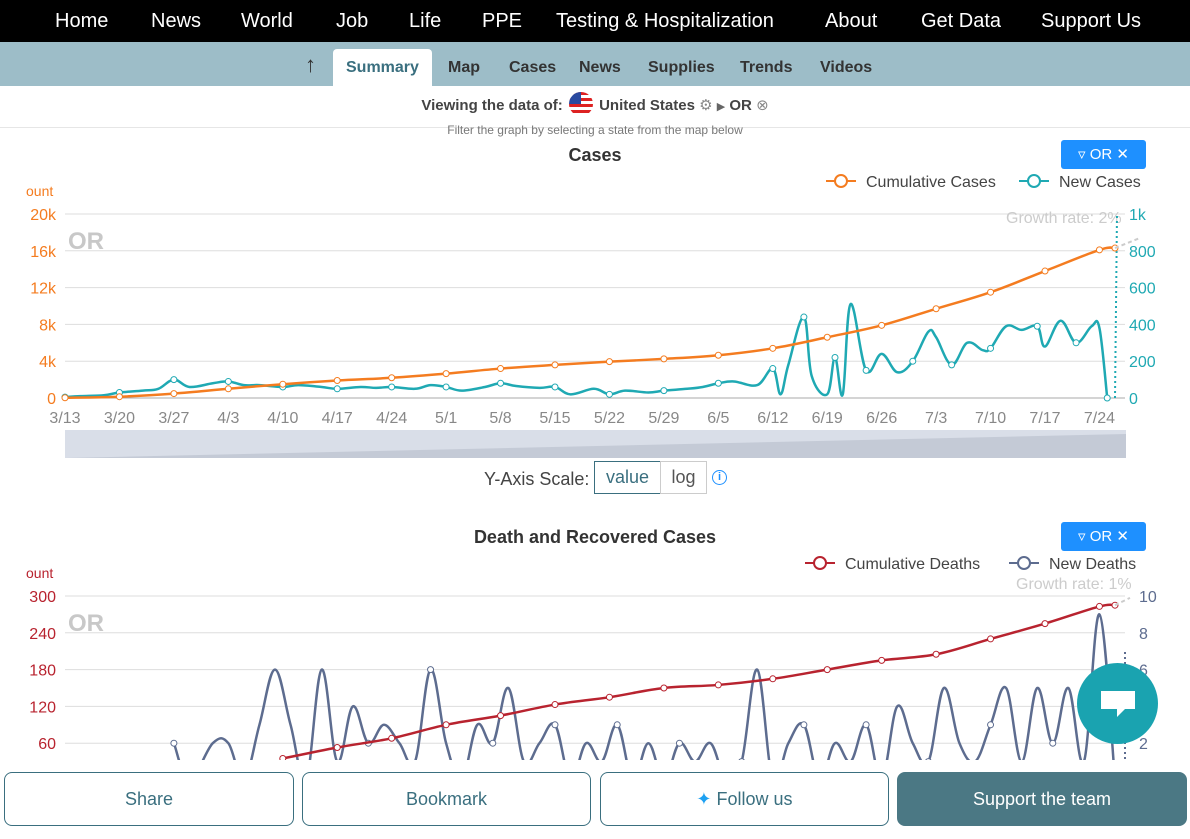  Describe the element at coordinates (961, 21) in the screenshot. I see `nav-get-data: Get Data` at that location.